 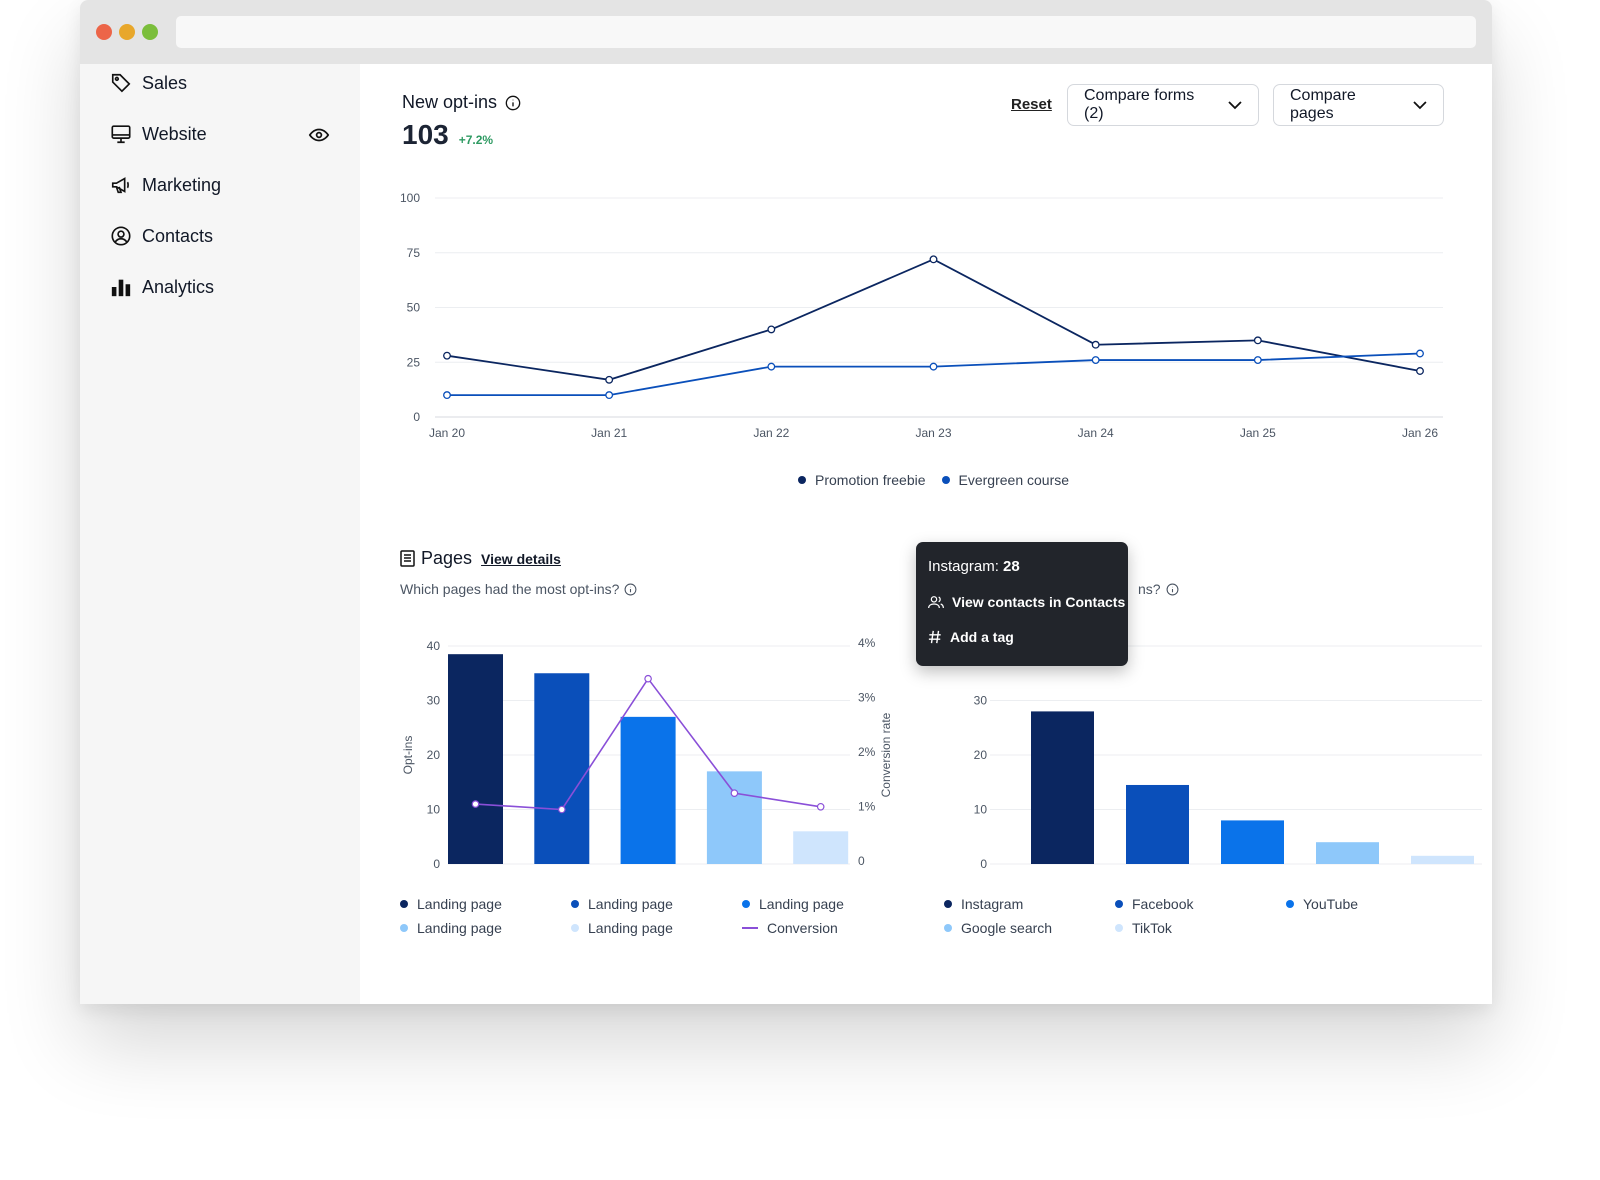 What do you see at coordinates (104, 32) in the screenshot?
I see `window-close-button` at bounding box center [104, 32].